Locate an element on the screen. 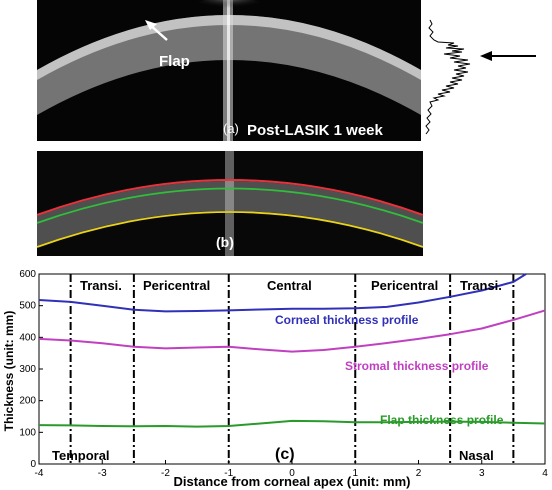 This screenshot has width=552, height=490. x-tick-label: 1 is located at coordinates (355, 473).